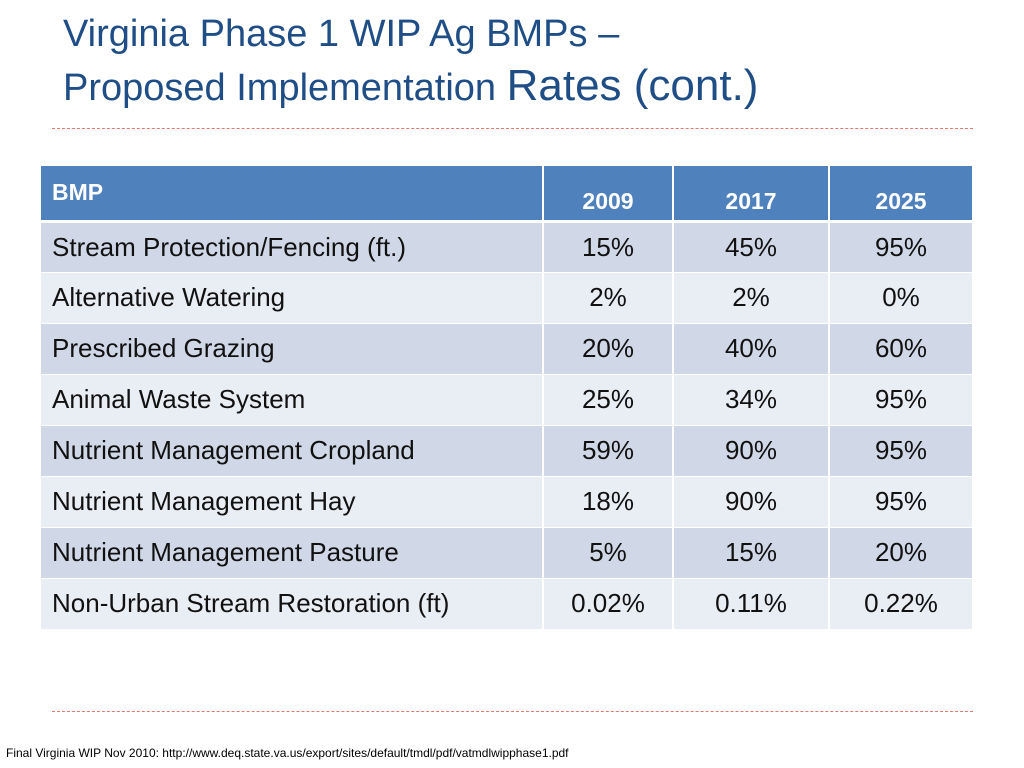  I want to click on title-line-1: Virginia Phase 1 WIP Ag BMPs –, so click(341, 34).